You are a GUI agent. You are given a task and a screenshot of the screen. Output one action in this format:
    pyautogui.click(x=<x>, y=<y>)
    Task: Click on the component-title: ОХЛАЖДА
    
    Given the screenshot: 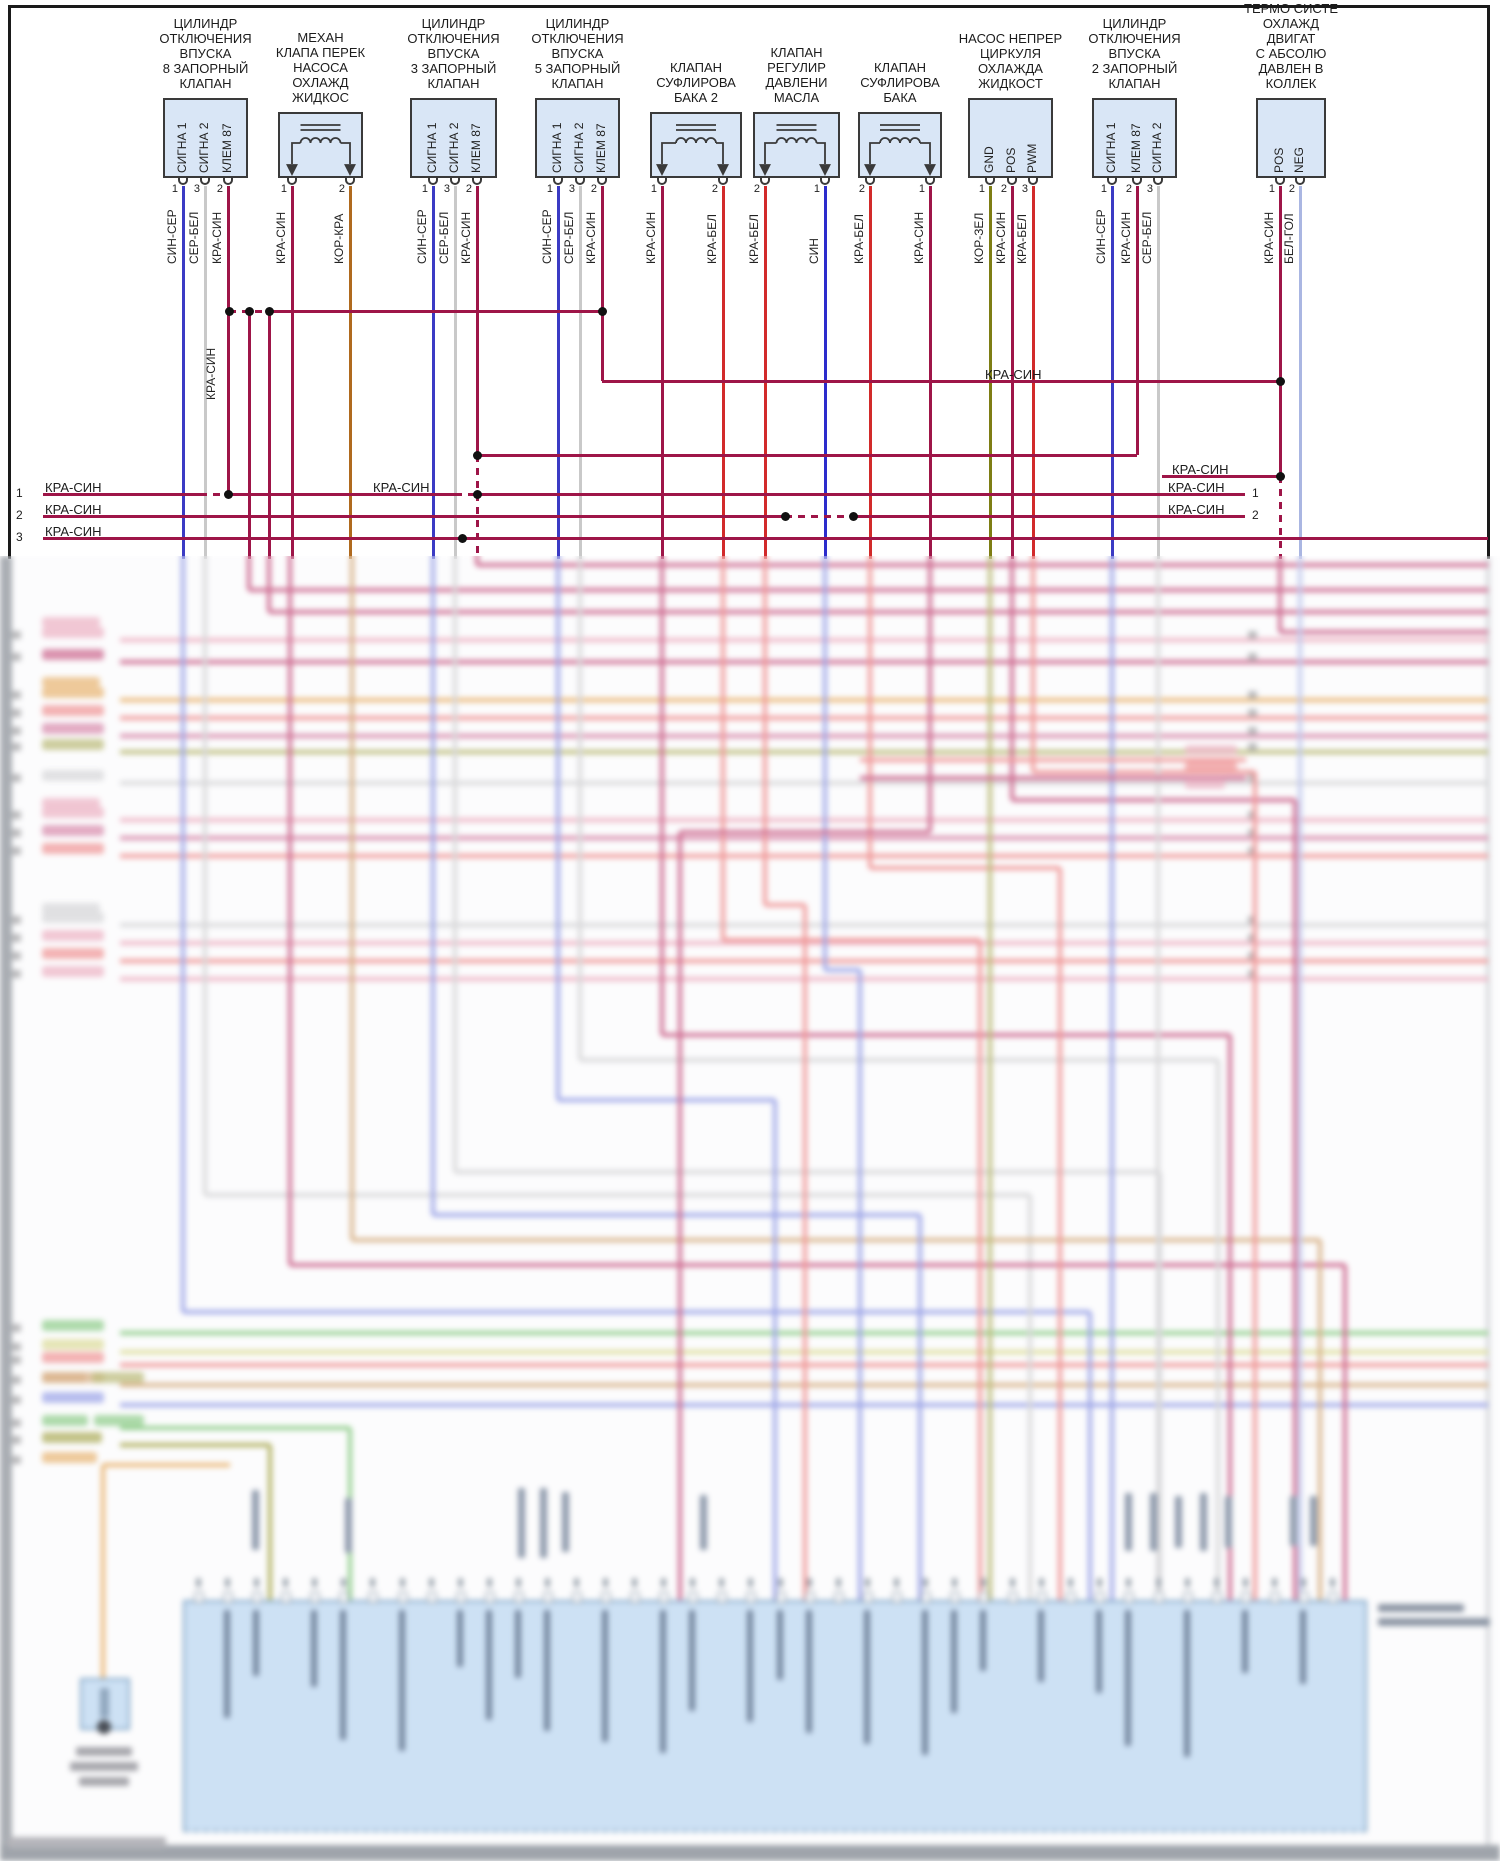 What is the action you would take?
    pyautogui.click(x=1010, y=68)
    